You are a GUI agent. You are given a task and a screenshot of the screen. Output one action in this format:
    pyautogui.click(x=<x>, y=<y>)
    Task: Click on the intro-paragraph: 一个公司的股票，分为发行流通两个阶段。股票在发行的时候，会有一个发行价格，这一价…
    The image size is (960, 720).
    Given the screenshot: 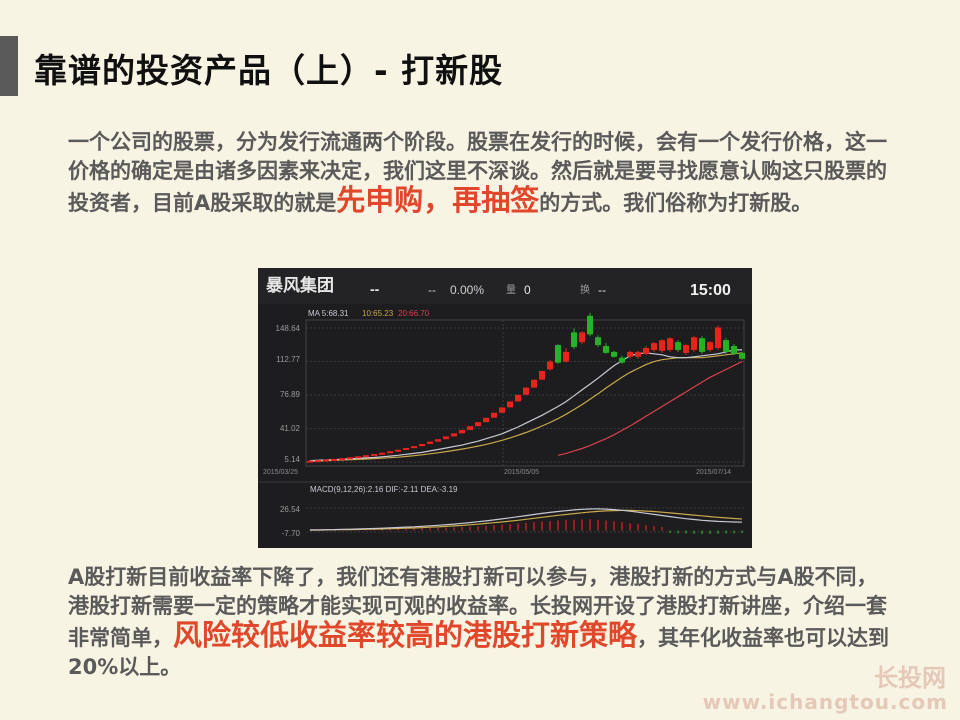 What is the action you would take?
    pyautogui.click(x=483, y=173)
    